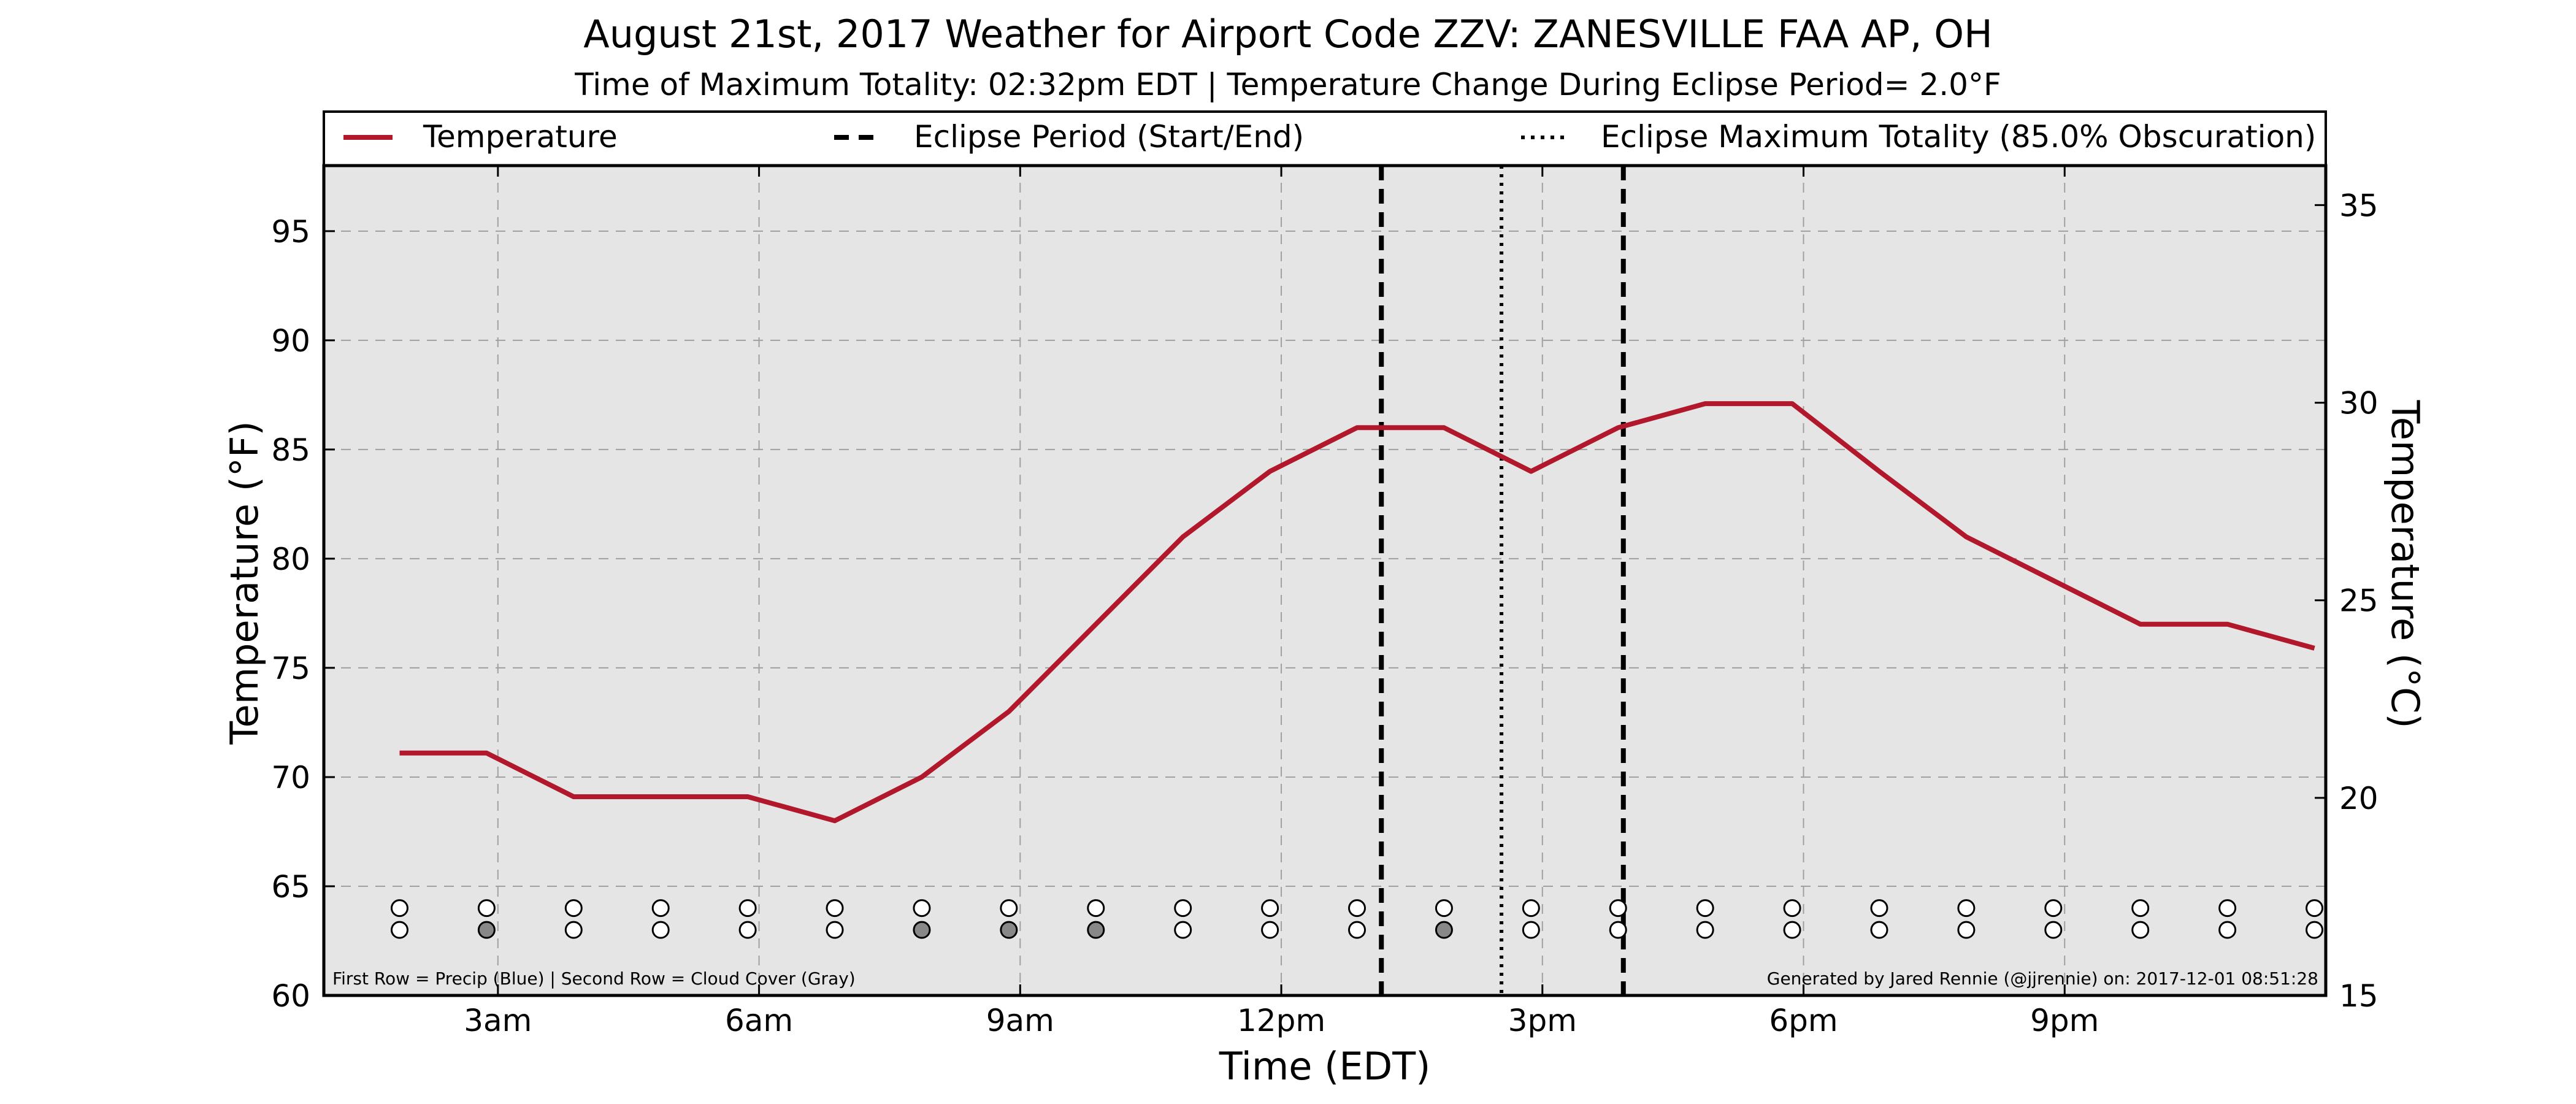 Image resolution: width=2576 pixels, height=1104 pixels. Describe the element at coordinates (2359, 798) in the screenshot. I see `y-right-tick-label: 20` at that location.